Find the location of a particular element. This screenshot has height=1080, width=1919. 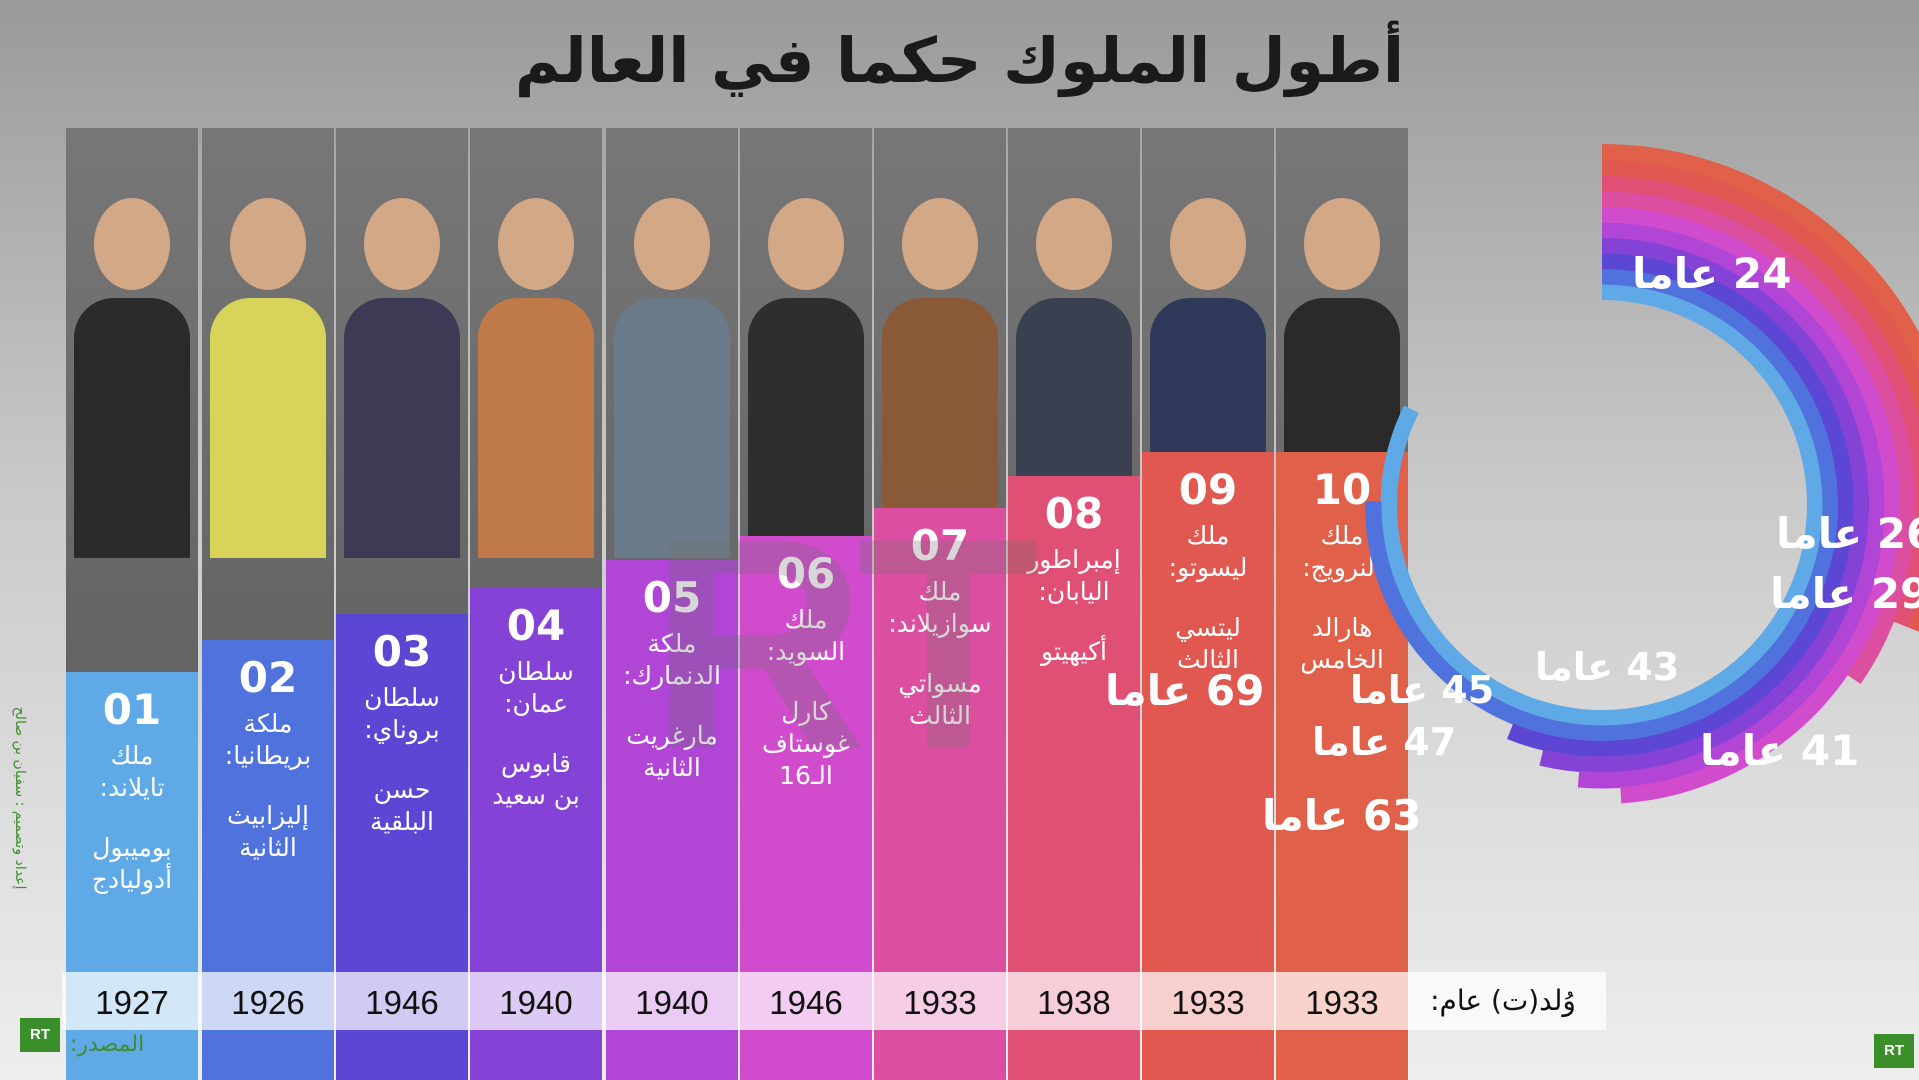

reign-label-08: 26 عاما is located at coordinates (1847, 533).